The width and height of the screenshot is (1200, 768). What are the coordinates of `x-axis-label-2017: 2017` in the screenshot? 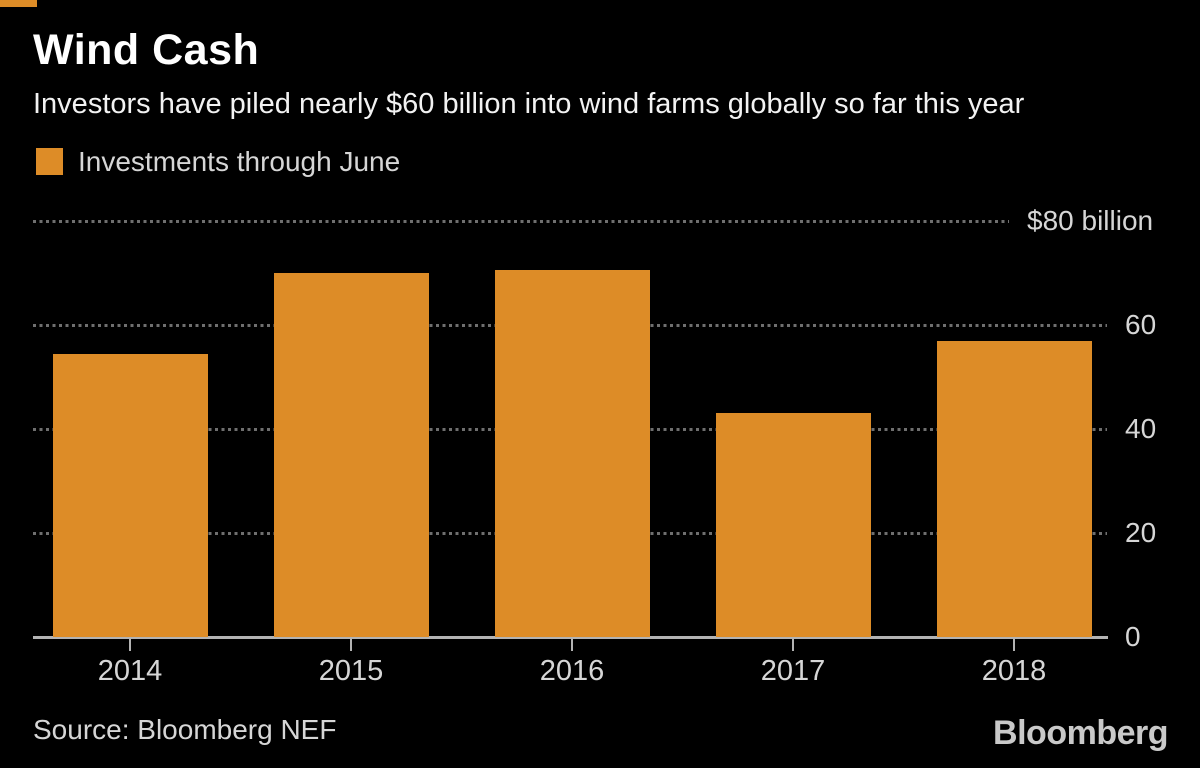 It's located at (793, 671).